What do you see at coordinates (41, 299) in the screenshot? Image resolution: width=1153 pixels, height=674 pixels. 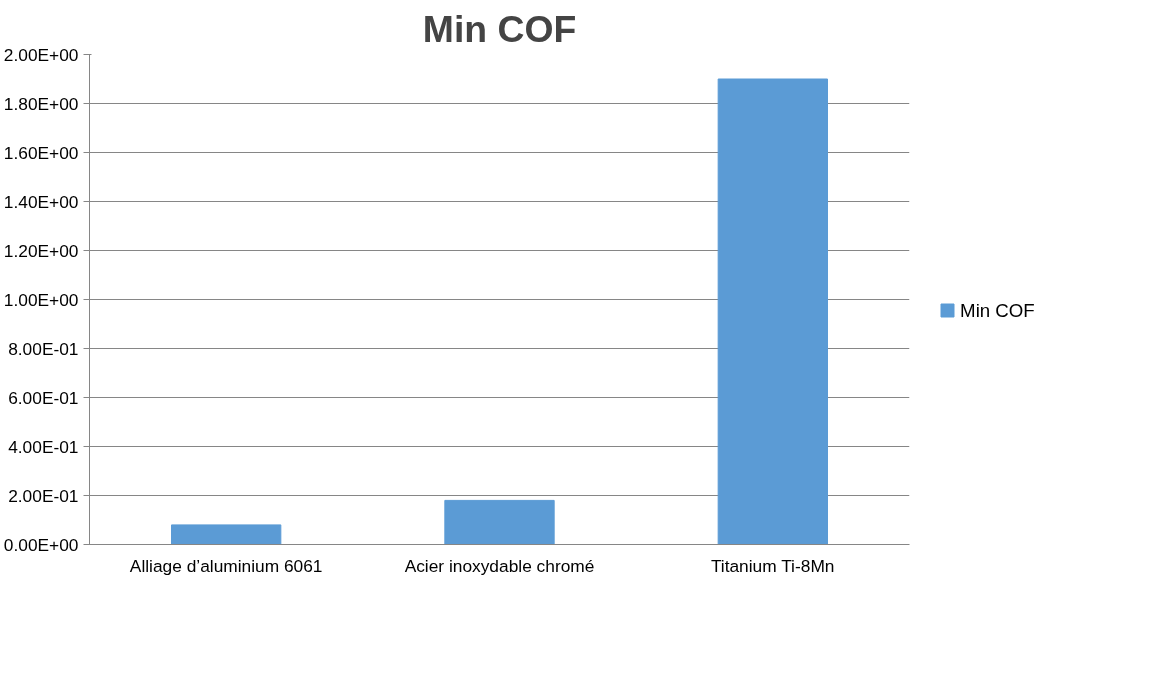 I see `y-tick-label: 1.00E+00` at bounding box center [41, 299].